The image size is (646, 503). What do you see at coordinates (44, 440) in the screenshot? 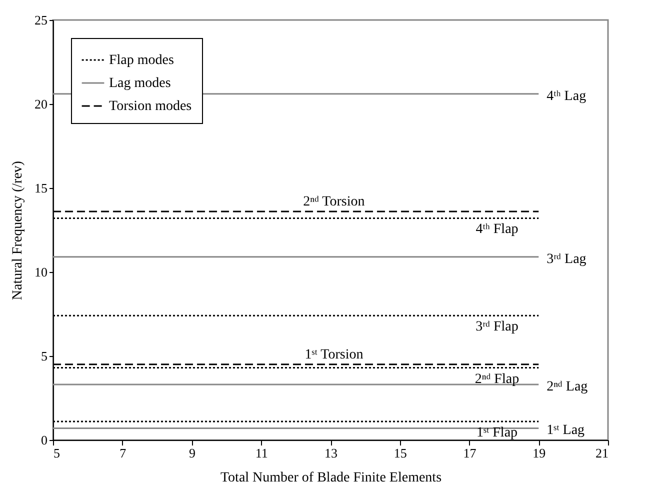
I see `y-tick-label: 0` at bounding box center [44, 440].